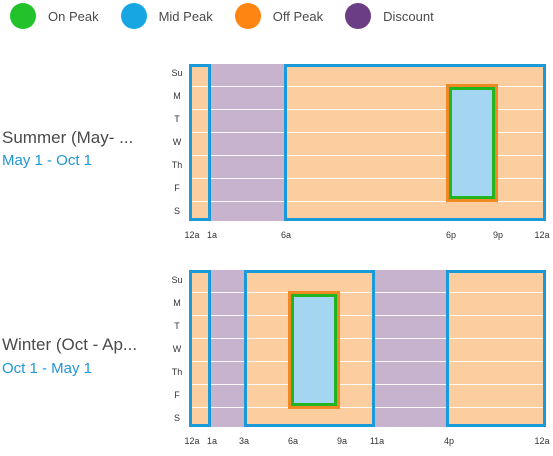  I want to click on hour-tick: 4p, so click(449, 441).